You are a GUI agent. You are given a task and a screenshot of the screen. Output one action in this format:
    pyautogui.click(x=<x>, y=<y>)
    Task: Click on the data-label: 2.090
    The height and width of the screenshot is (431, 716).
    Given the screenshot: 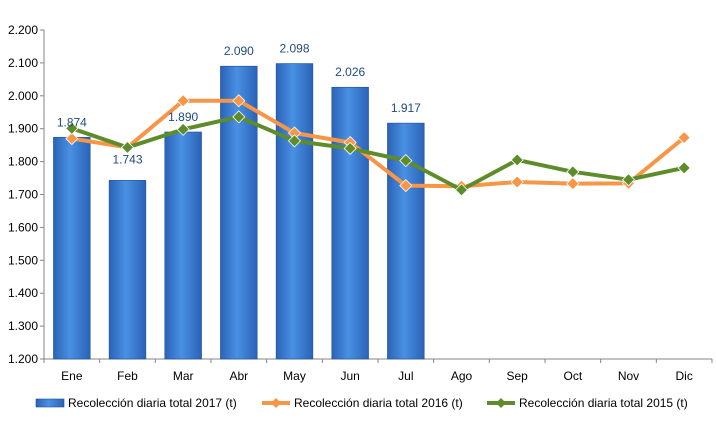 What is the action you would take?
    pyautogui.click(x=239, y=51)
    